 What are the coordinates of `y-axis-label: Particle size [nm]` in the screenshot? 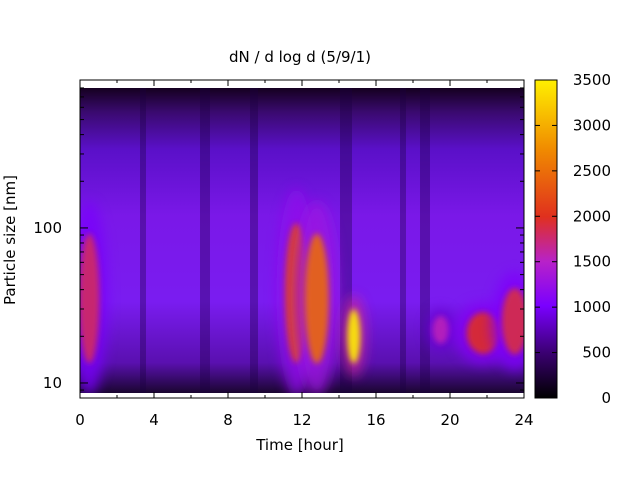 It's located at (10, 240).